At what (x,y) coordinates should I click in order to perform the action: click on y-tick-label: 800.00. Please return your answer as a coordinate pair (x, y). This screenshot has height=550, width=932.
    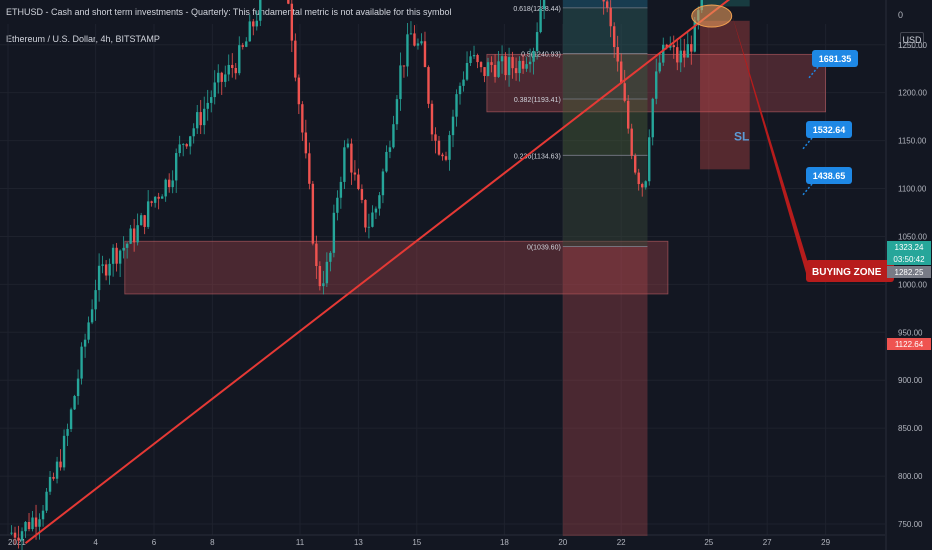
    Looking at the image, I should click on (910, 476).